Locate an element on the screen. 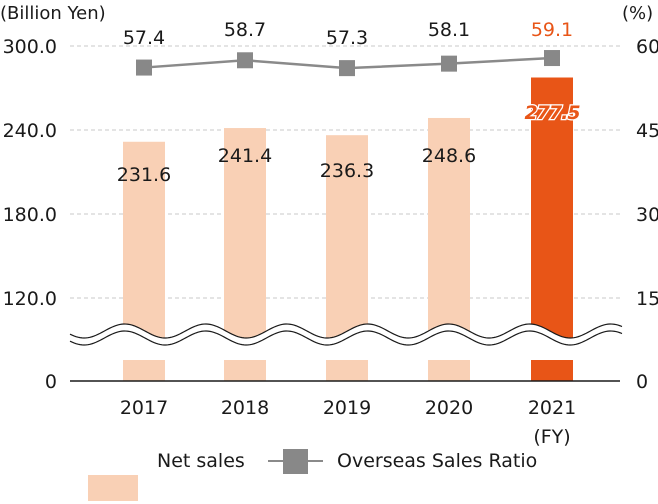 The image size is (658, 504). left-tick-label: 120.0 is located at coordinates (30, 299).